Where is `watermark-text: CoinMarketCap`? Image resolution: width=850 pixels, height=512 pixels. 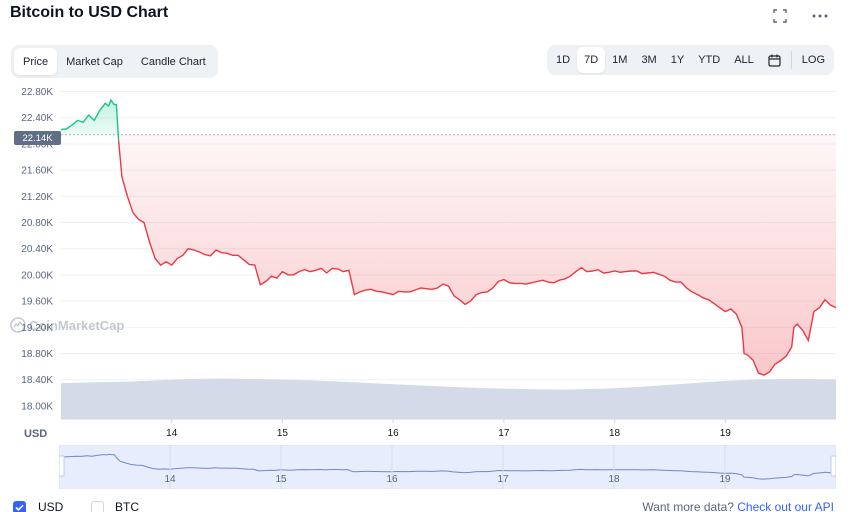 watermark-text: CoinMarketCap is located at coordinates (77, 325).